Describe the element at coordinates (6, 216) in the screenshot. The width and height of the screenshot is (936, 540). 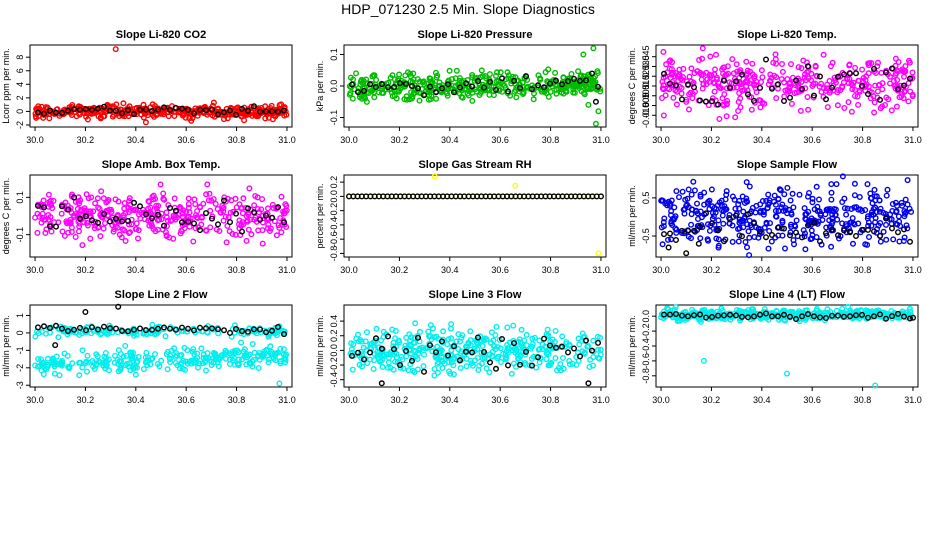
I see `y-axis-label: degrees C per min.` at that location.